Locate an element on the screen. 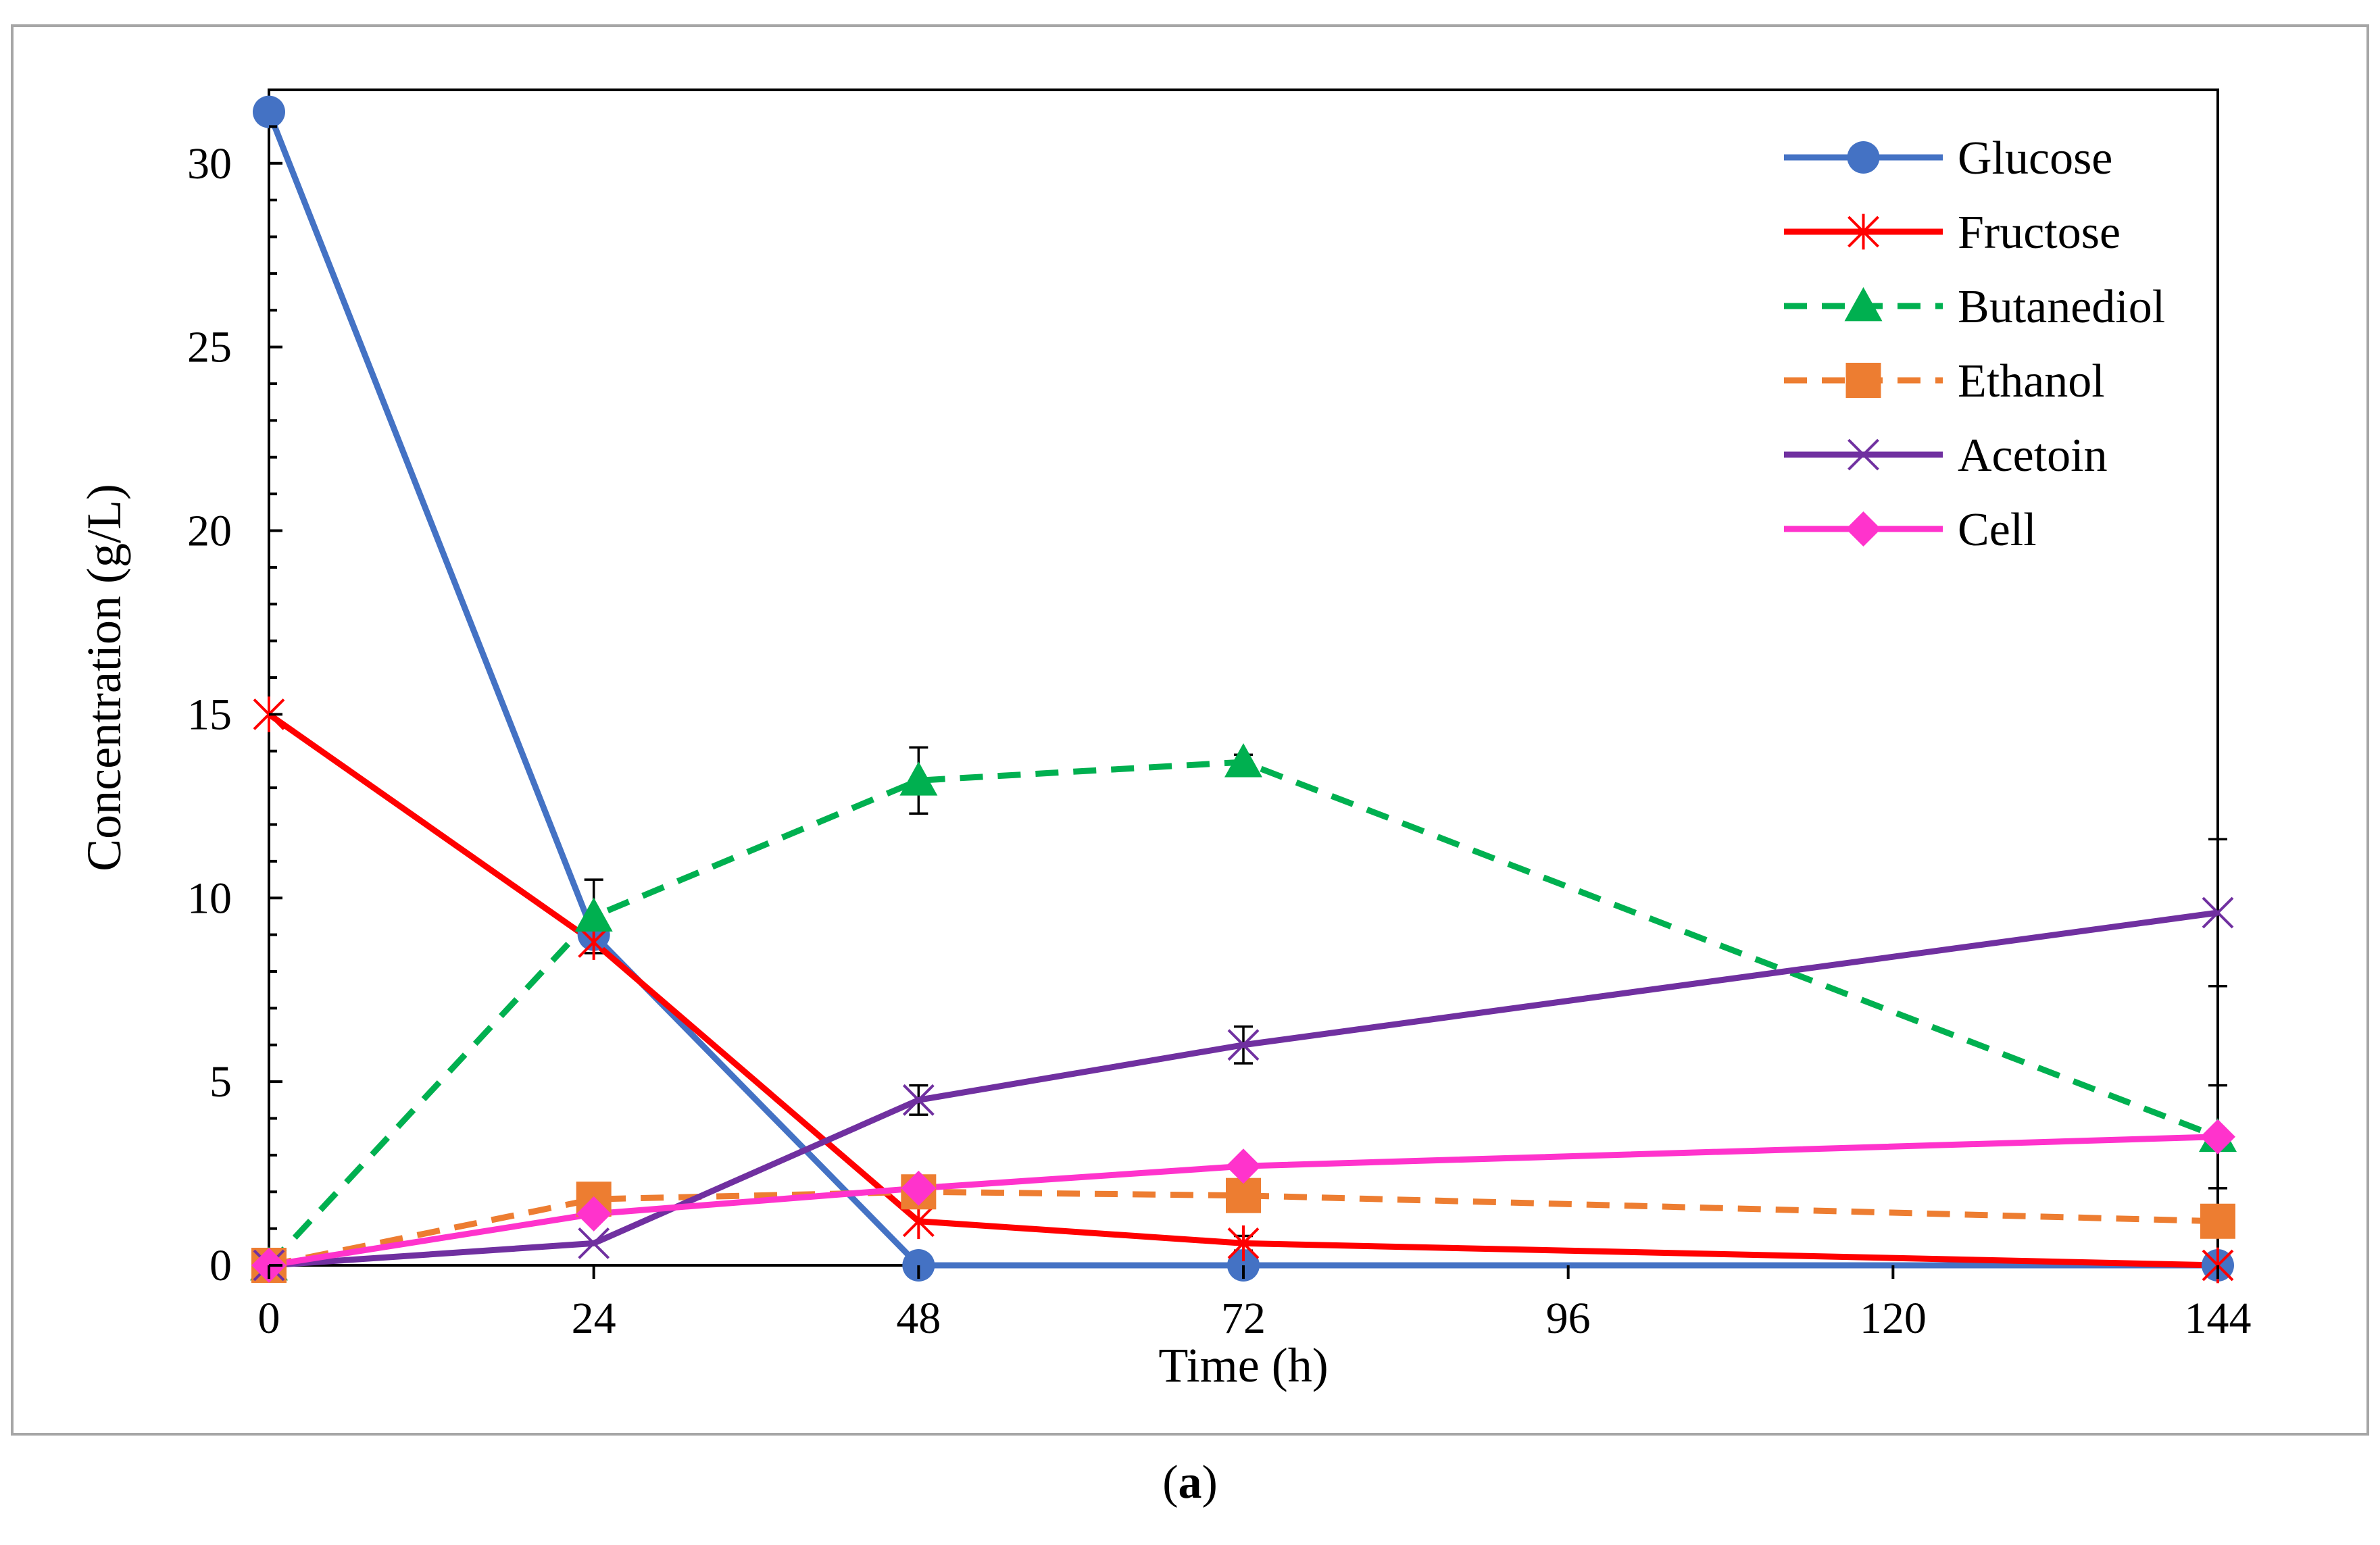  caption-open: ( is located at coordinates (1170, 1483).